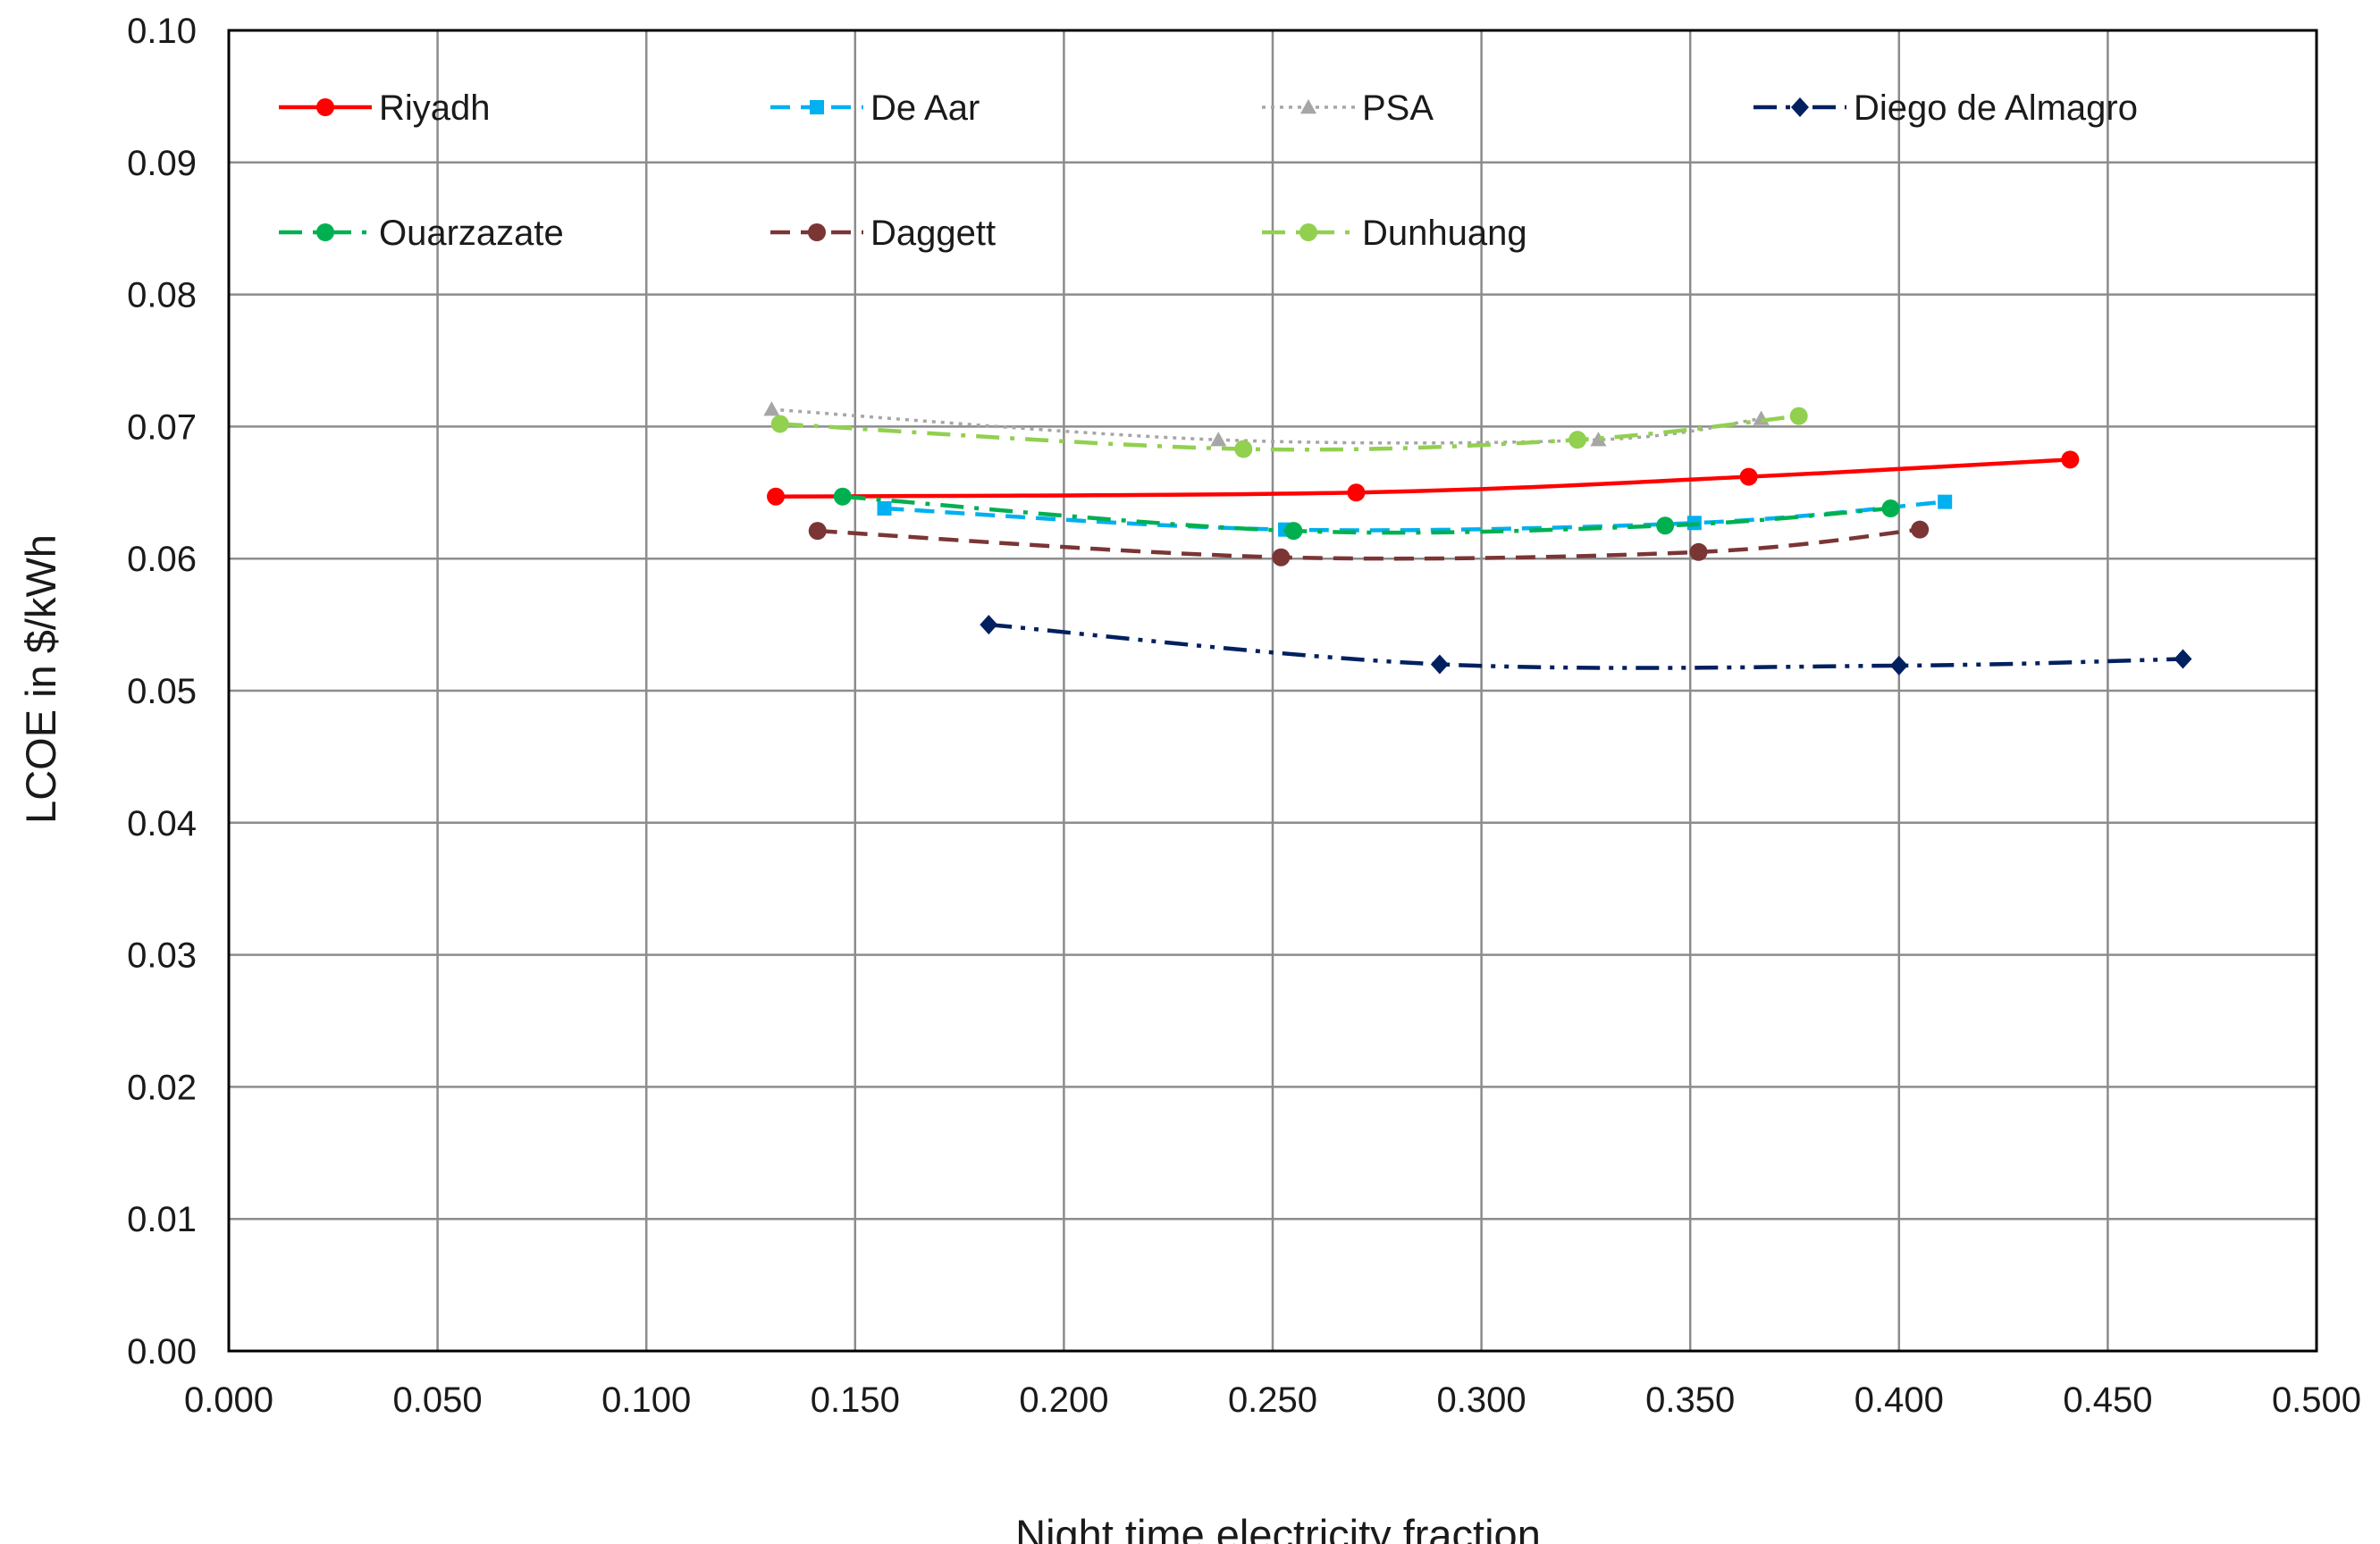 This screenshot has width=2380, height=1544. I want to click on x-tick-label: 0.050, so click(438, 1400).